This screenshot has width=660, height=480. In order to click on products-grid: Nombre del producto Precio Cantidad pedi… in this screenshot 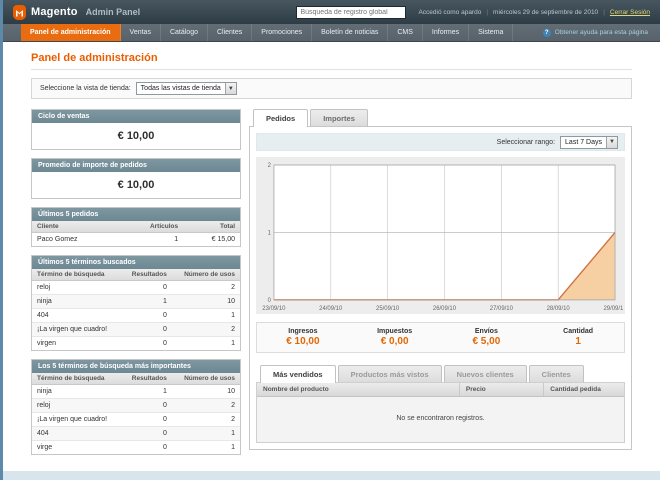, I will do `click(440, 412)`.